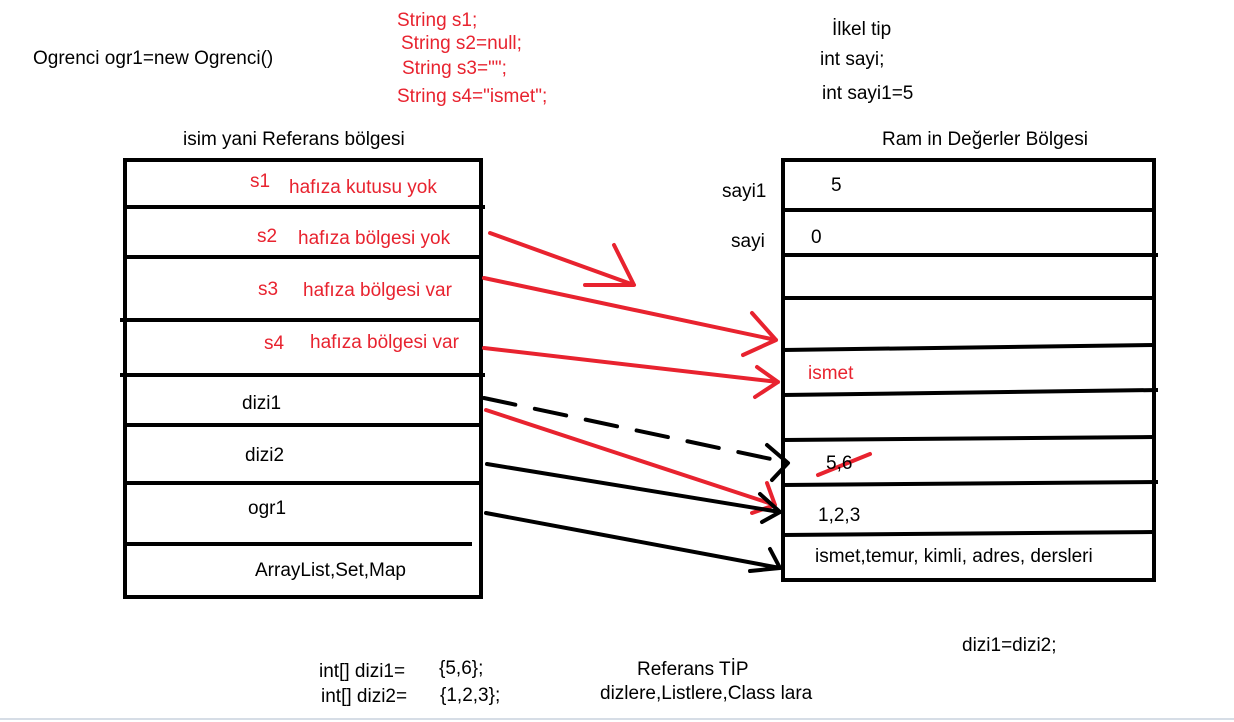 The height and width of the screenshot is (722, 1234). What do you see at coordinates (744, 191) in the screenshot?
I see `label-sayi1: sayi1` at bounding box center [744, 191].